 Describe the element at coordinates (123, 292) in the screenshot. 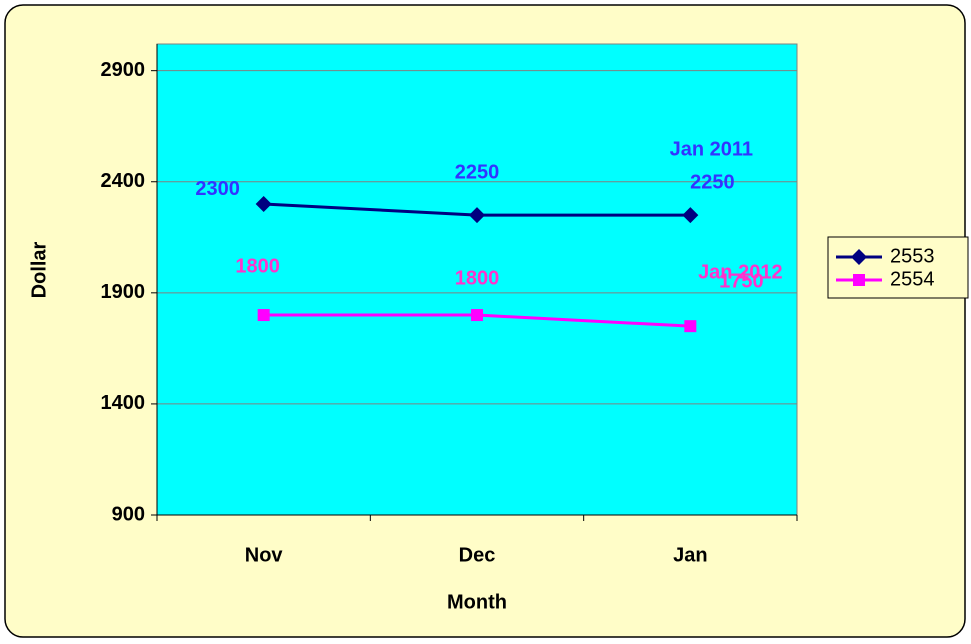

I see `y-tick-label: 1900` at that location.